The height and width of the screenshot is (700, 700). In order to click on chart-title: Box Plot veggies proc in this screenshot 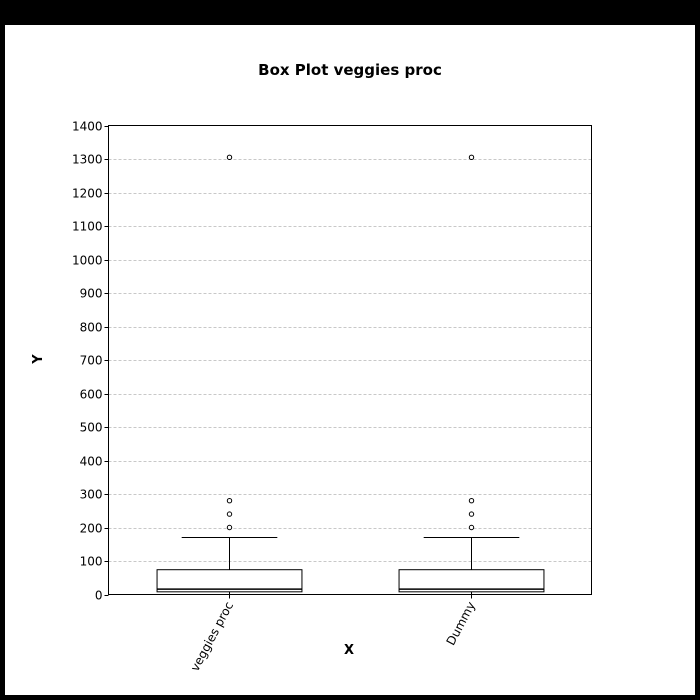, I will do `click(350, 70)`.